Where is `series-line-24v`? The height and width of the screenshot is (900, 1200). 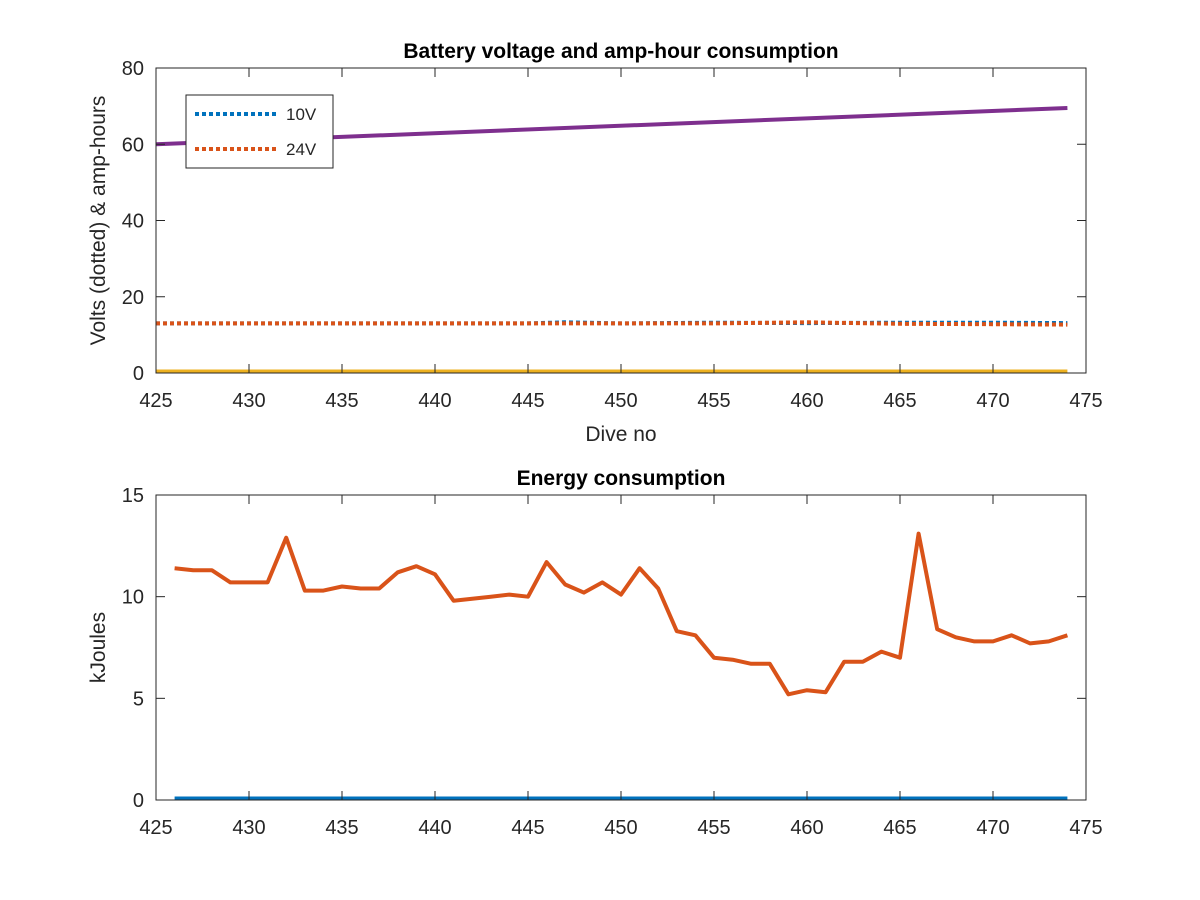
series-line-24v is located at coordinates (612, 323).